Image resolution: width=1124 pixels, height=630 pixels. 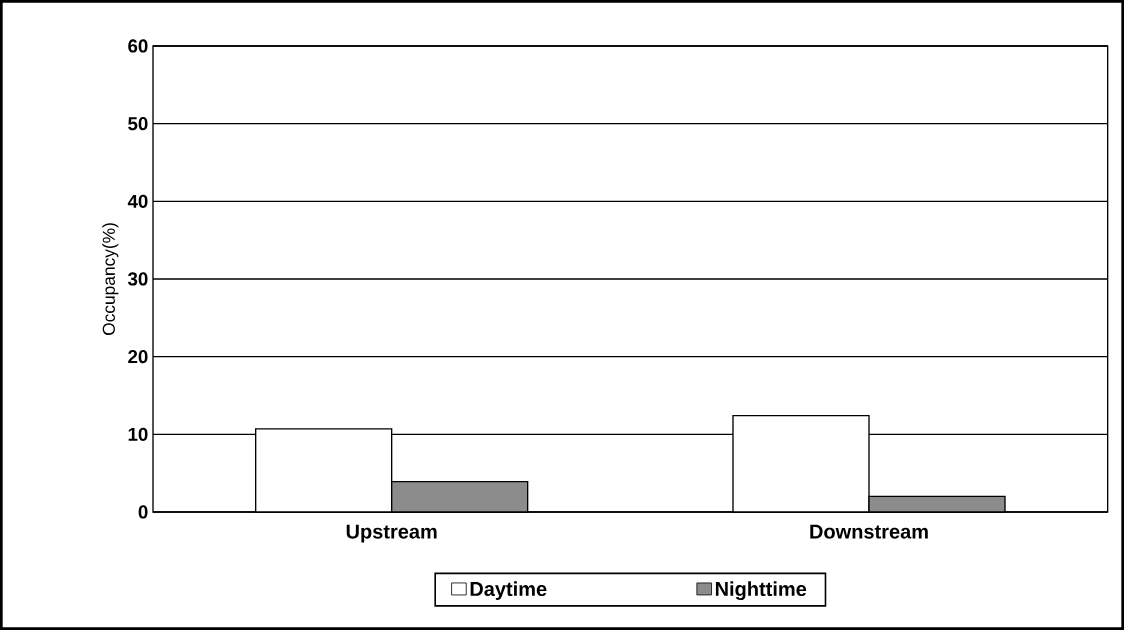 I want to click on y-tick-label: 0, so click(x=143, y=512).